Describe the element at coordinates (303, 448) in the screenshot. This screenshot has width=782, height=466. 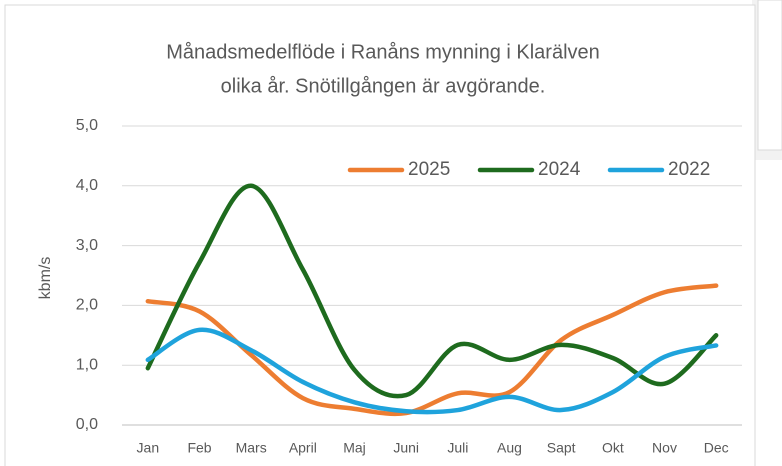
I see `x-tick-label: April` at that location.